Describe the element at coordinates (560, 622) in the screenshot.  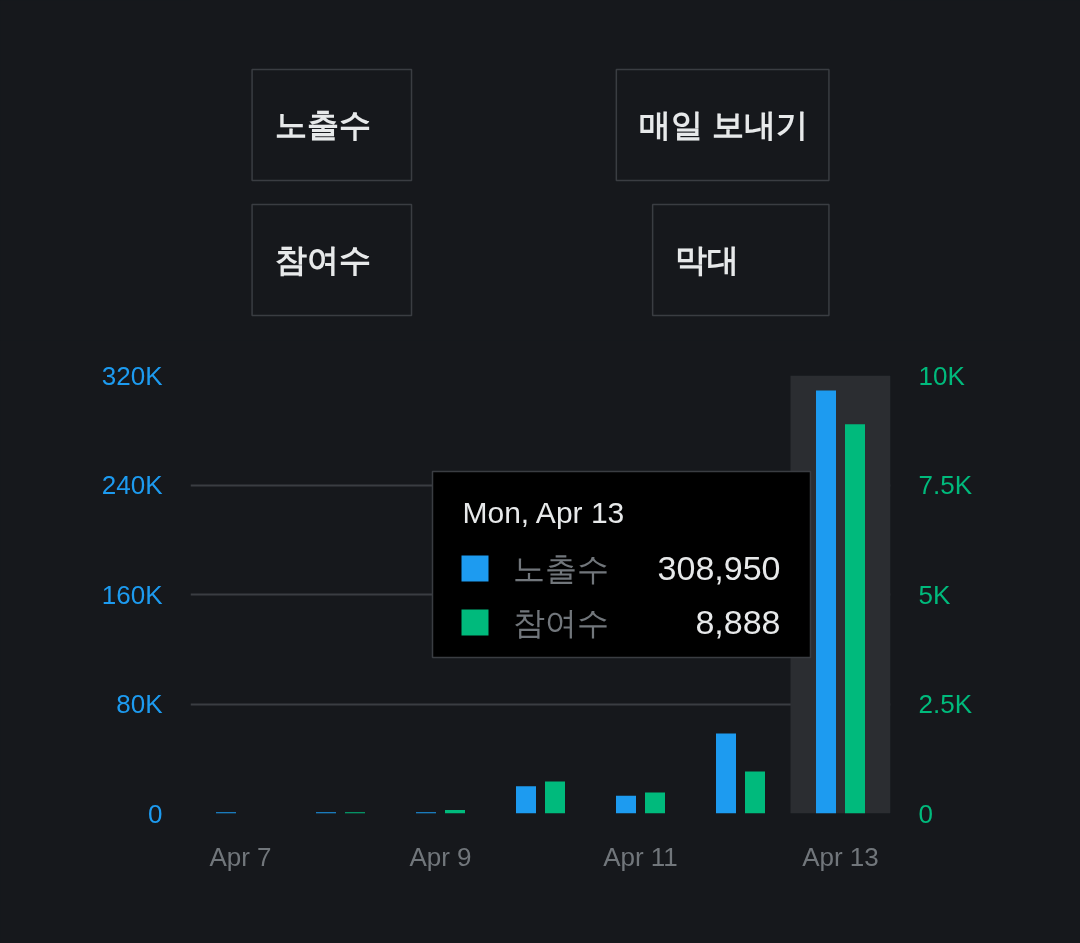
I see `legend-label: 참여수` at that location.